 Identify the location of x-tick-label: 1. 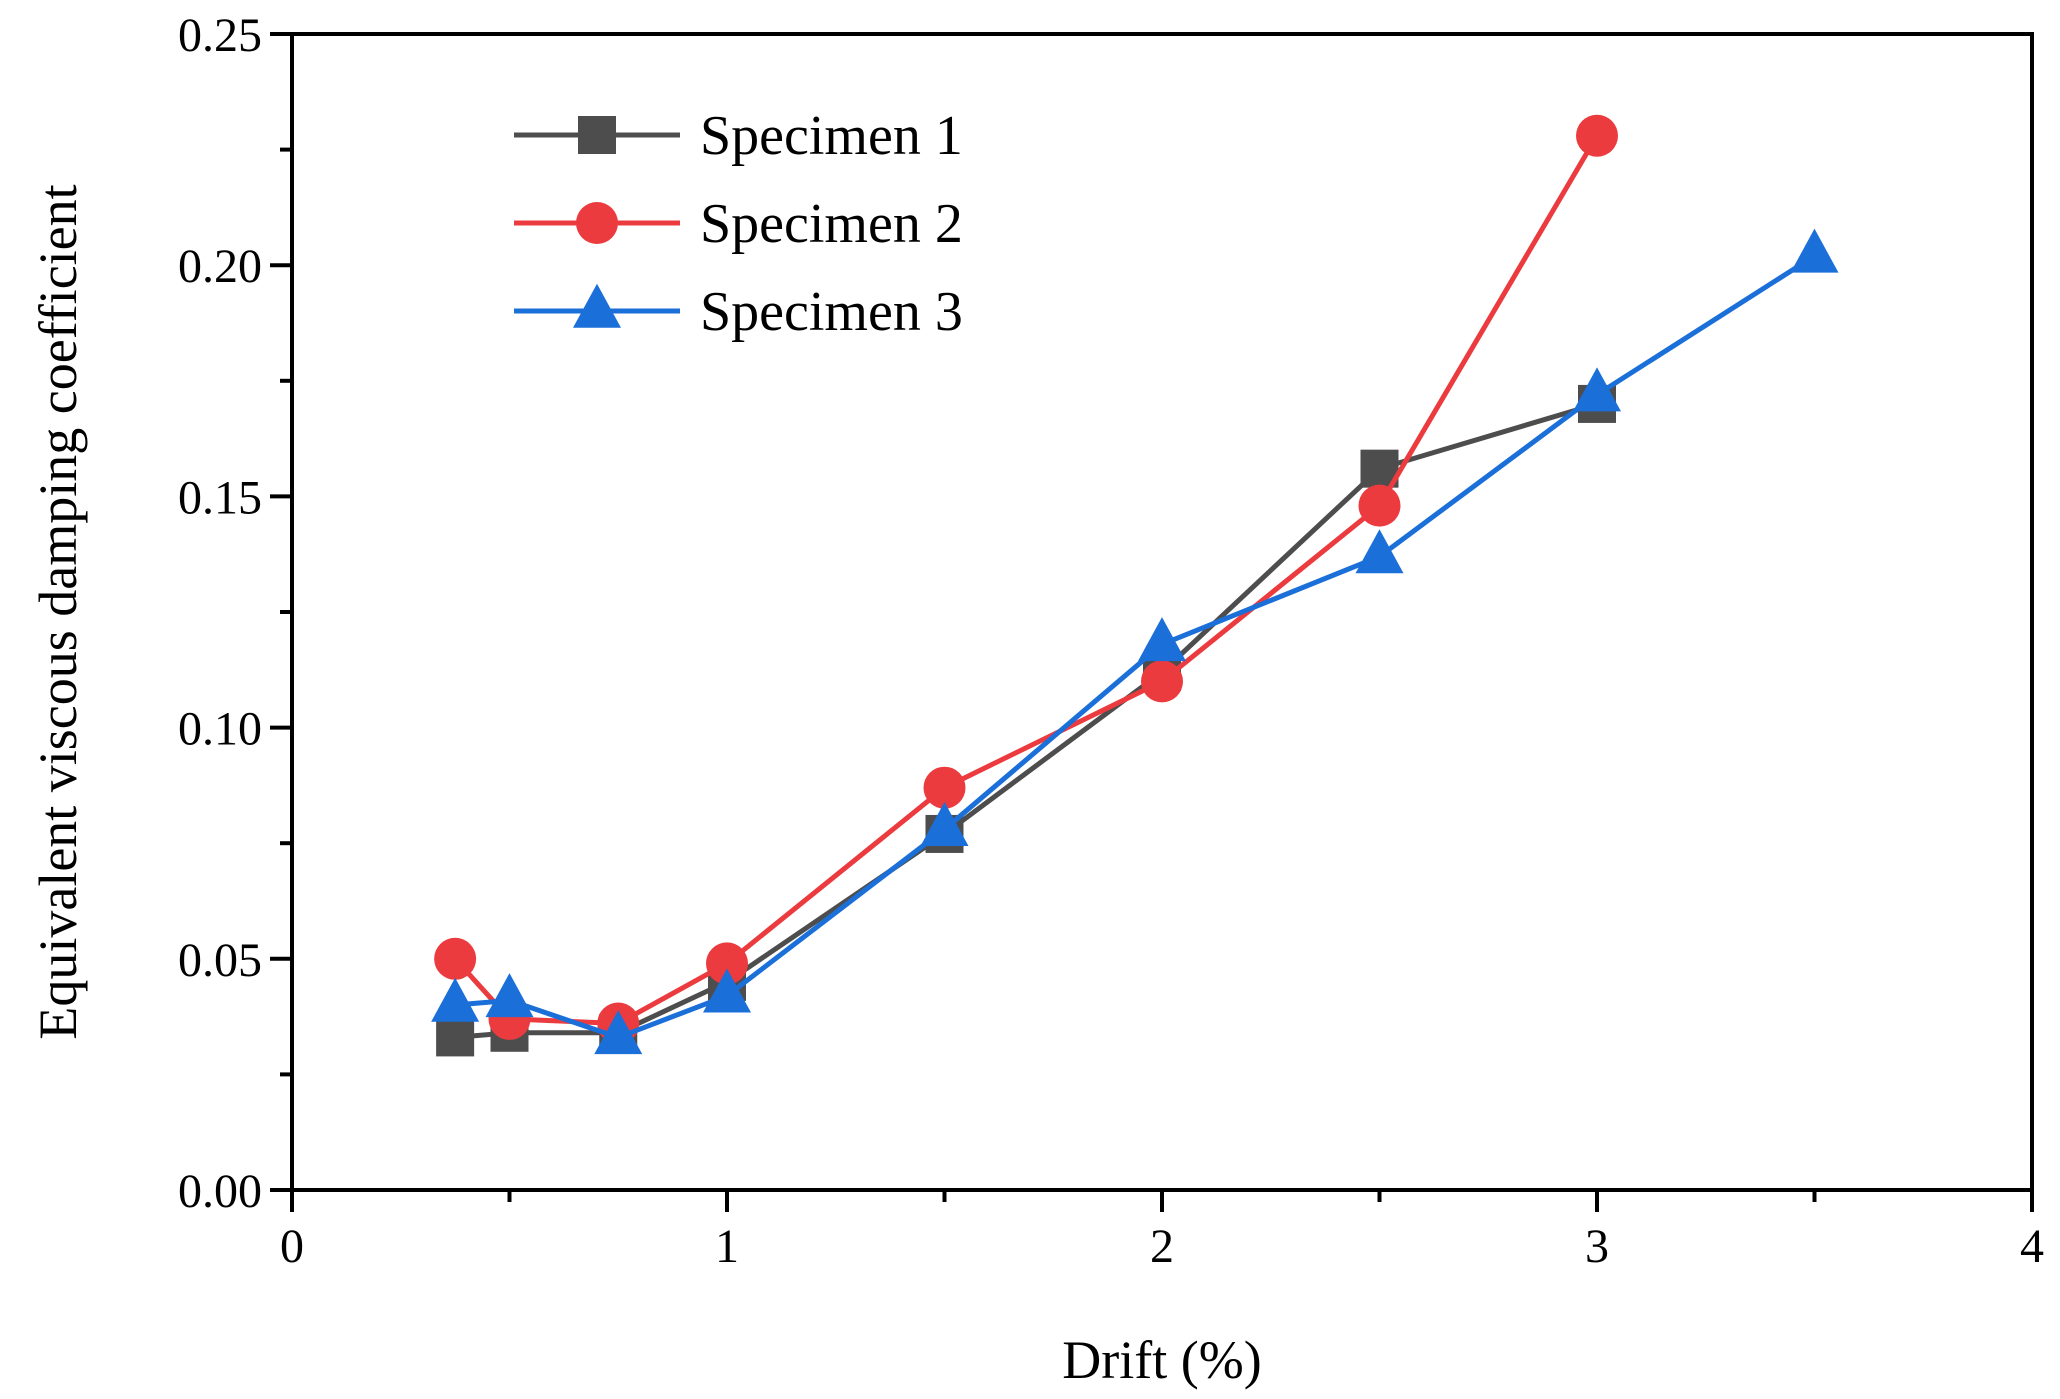
(727, 1246).